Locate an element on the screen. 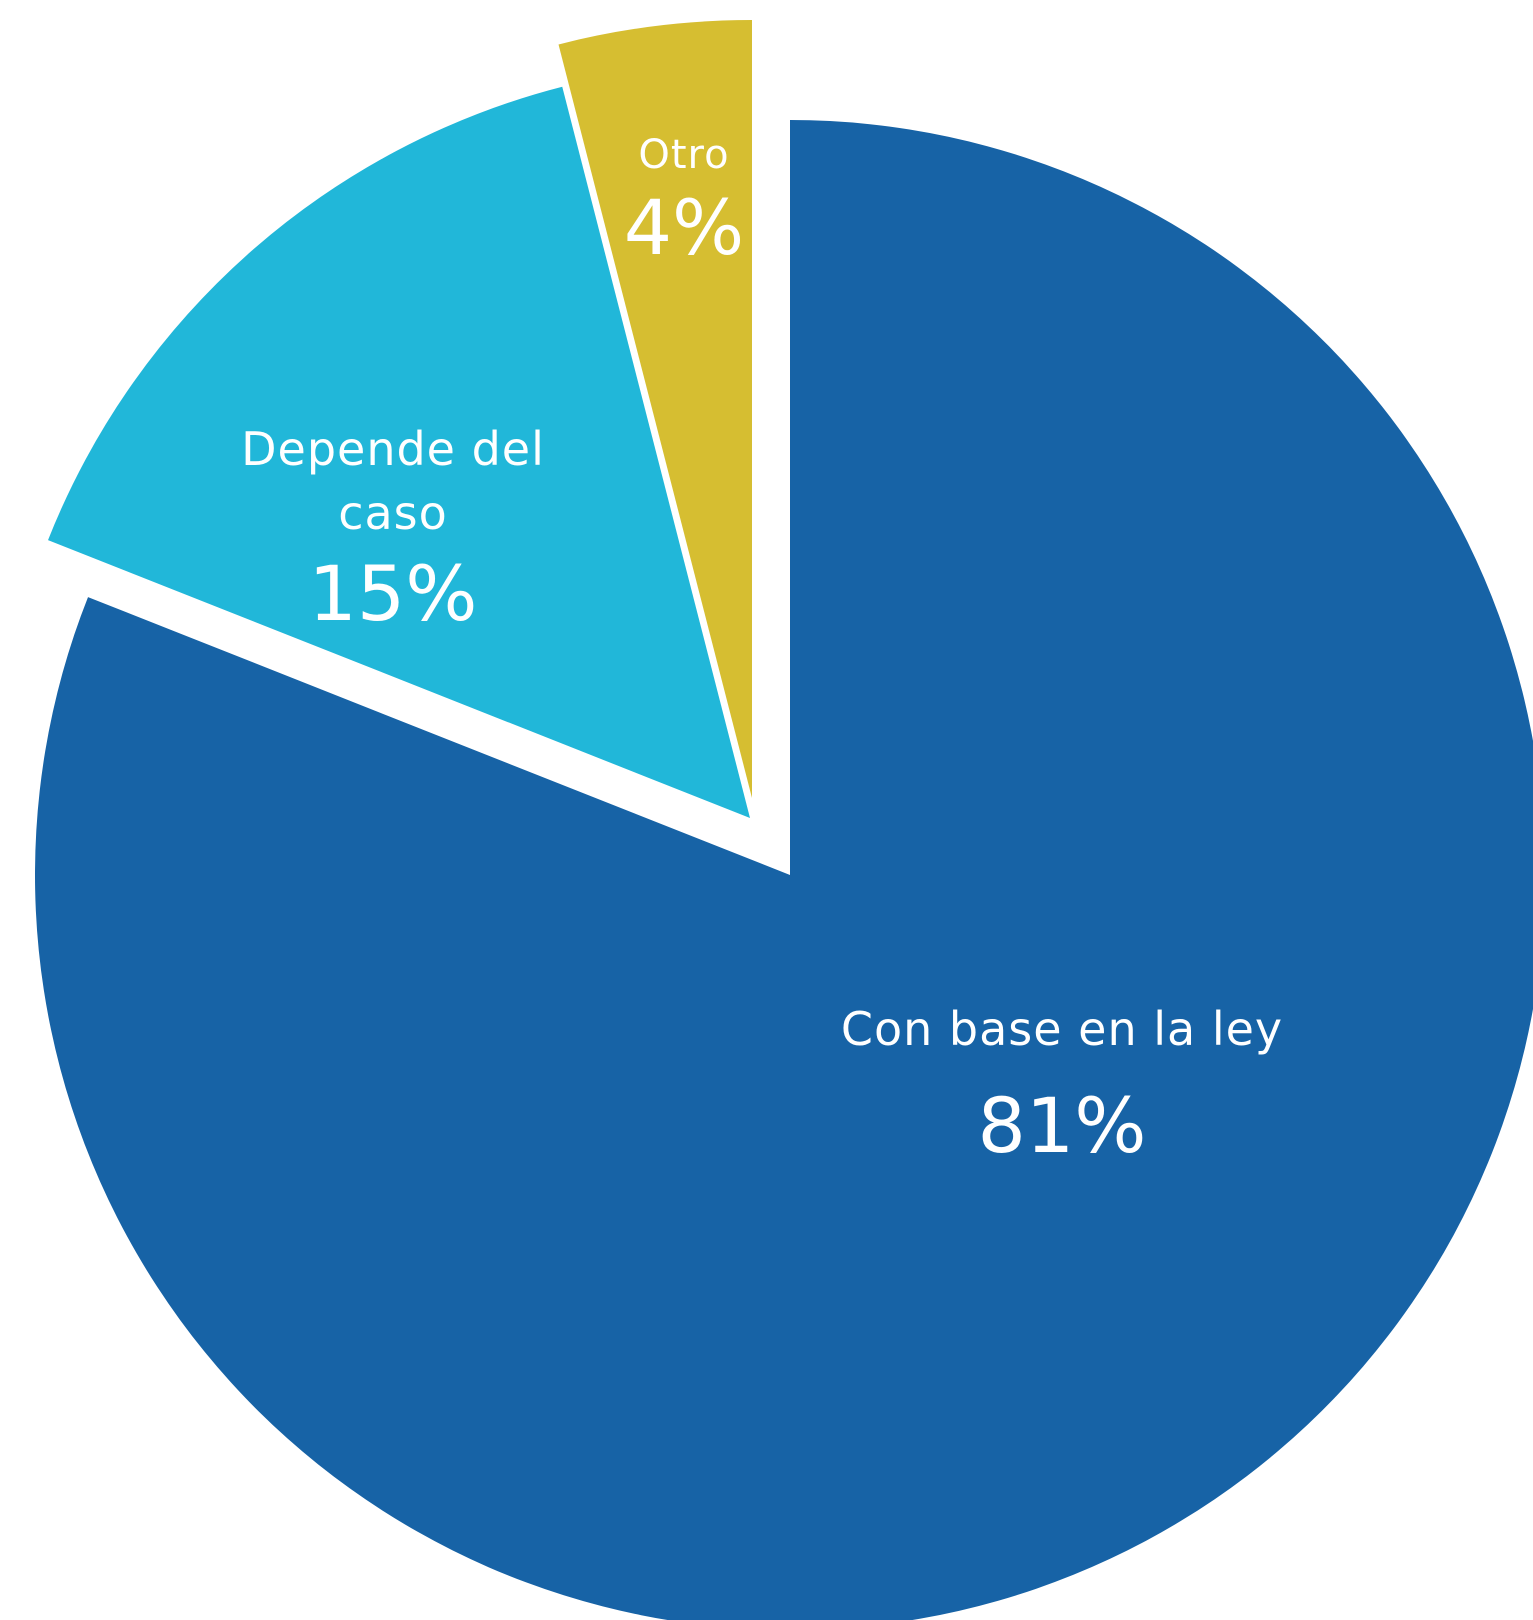 This screenshot has width=1533, height=1620. slice-value-depende-del-caso: 15% is located at coordinates (393, 593).